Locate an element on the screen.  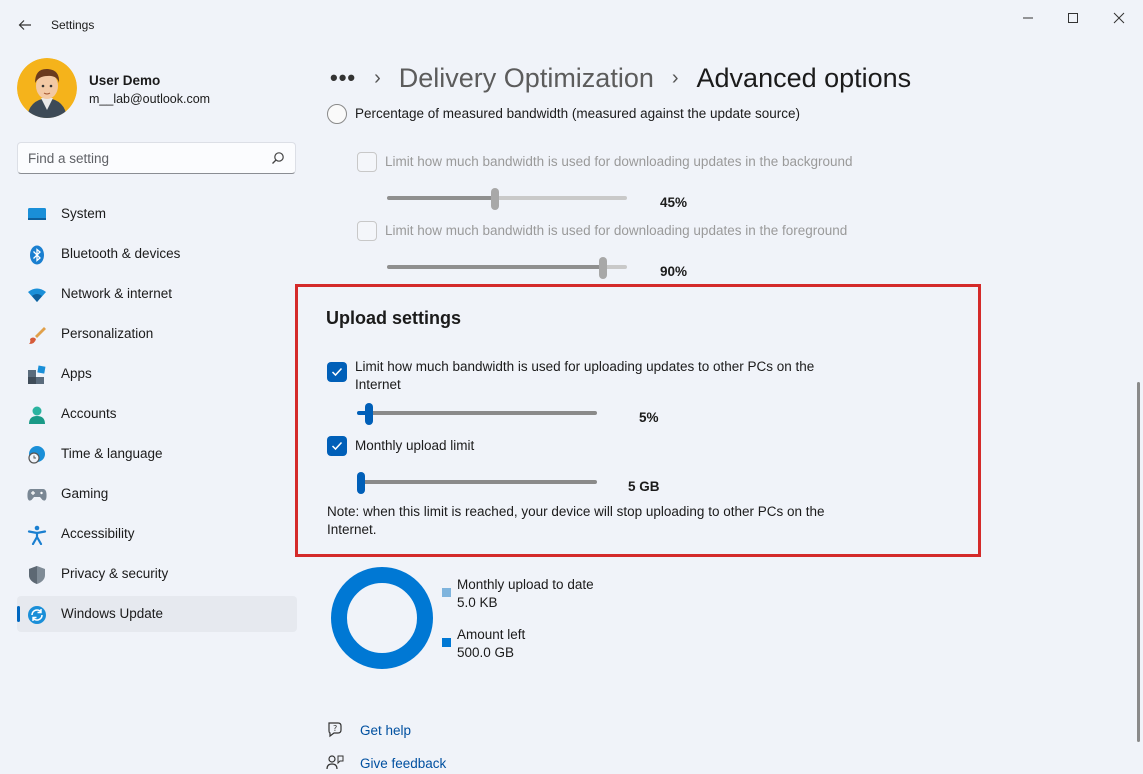
maximize-icon is located at coordinates (1073, 18).